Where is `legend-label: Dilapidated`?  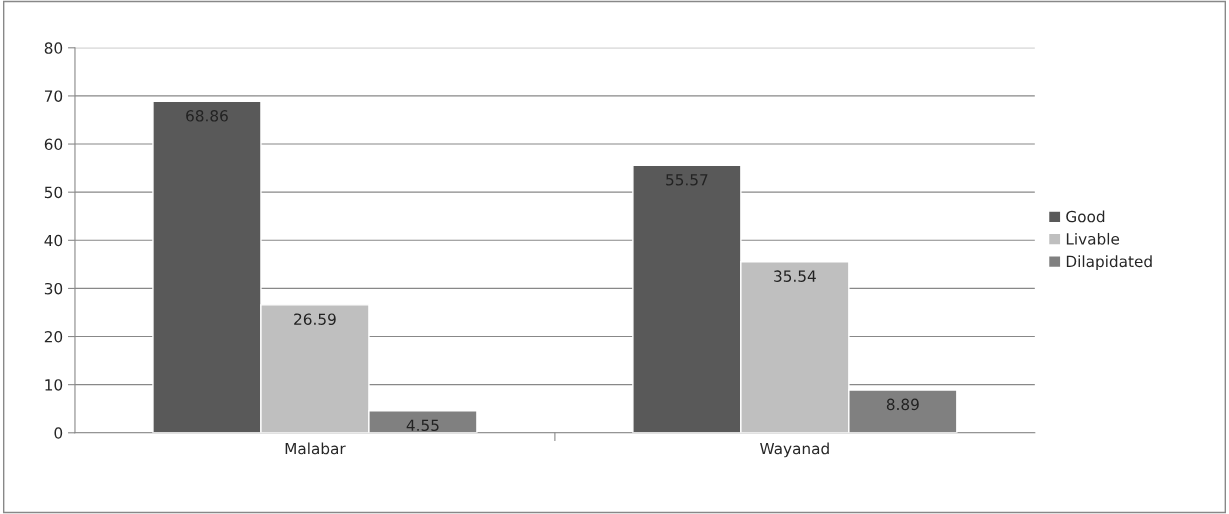
legend-label: Dilapidated is located at coordinates (1109, 263).